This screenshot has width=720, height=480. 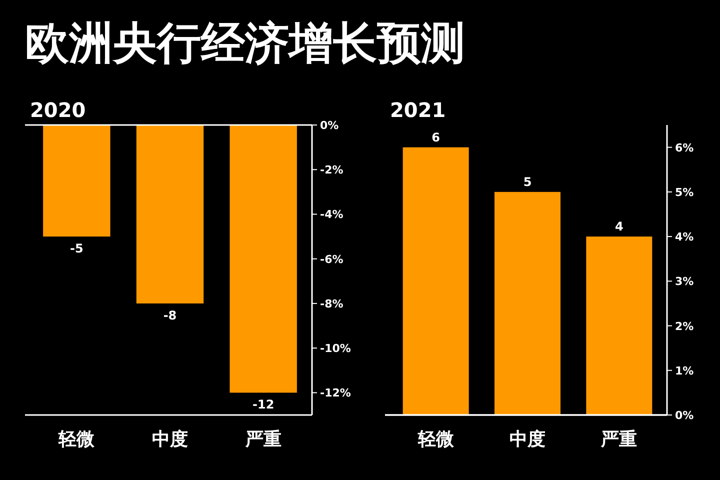 What do you see at coordinates (77, 249) in the screenshot?
I see `data-label: -5` at bounding box center [77, 249].